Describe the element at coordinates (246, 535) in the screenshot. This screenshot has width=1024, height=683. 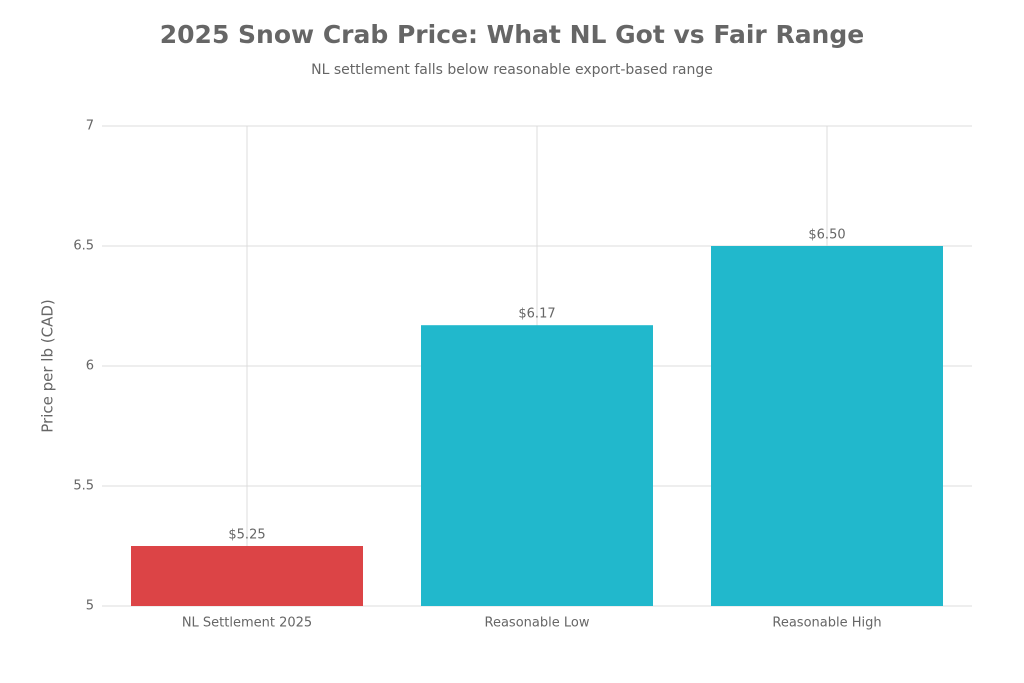
I see `value-label: $5.25` at that location.